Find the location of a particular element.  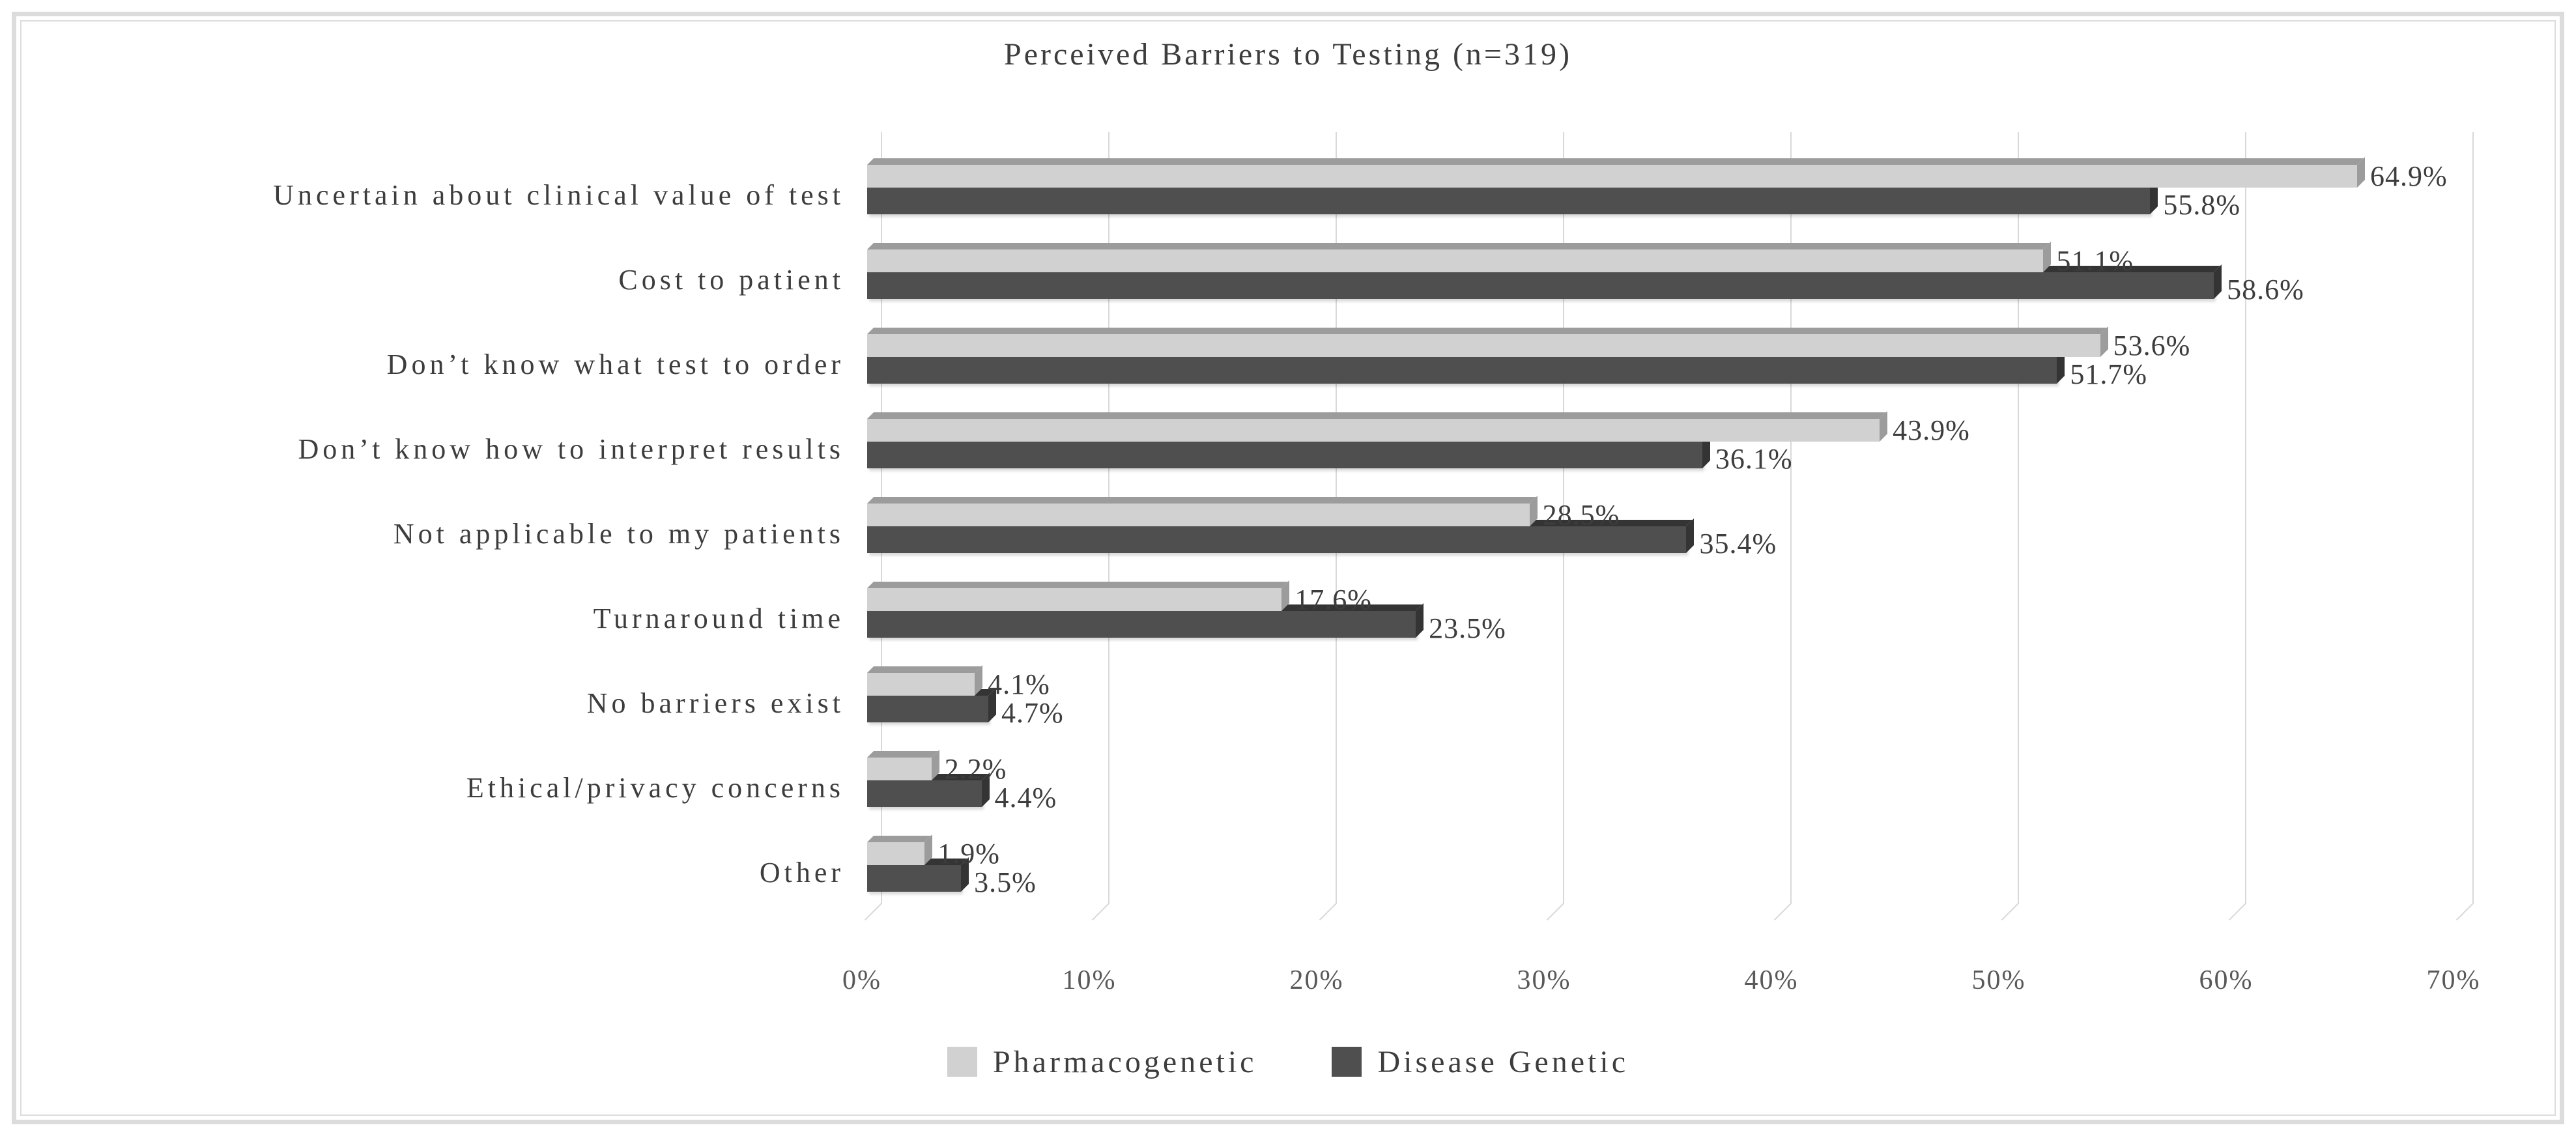

data-label-pharmacogenetic: 28.5% is located at coordinates (1581, 515).